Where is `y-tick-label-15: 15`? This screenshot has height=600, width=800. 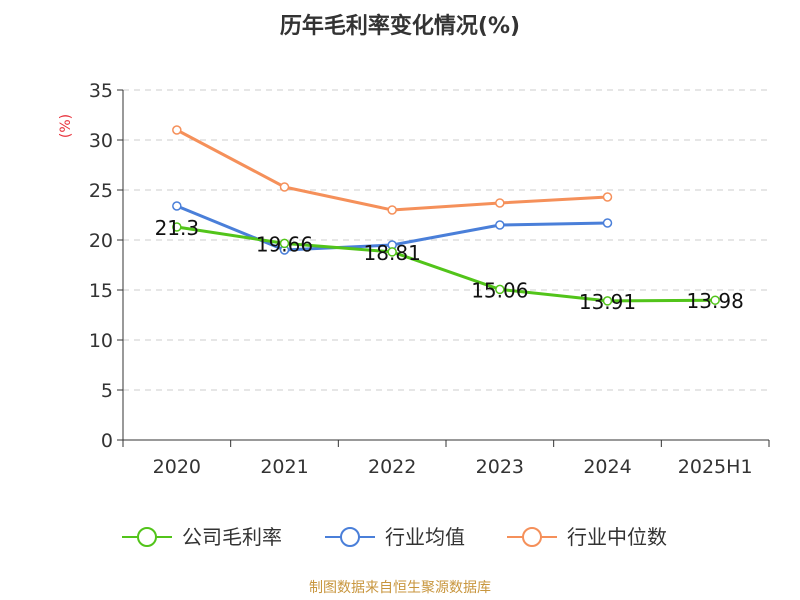 y-tick-label-15: 15 is located at coordinates (101, 291).